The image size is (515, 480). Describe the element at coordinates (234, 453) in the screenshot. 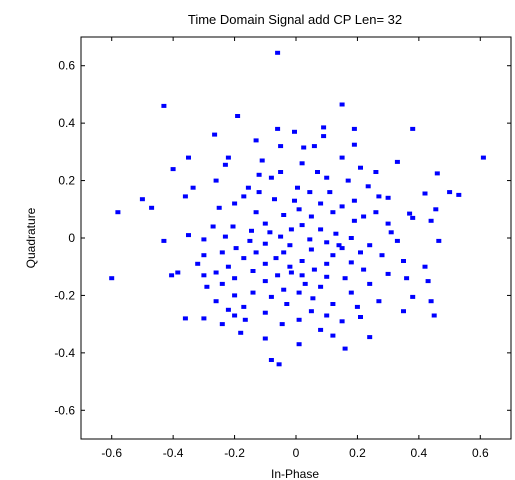

I see `x-tick-label: -0.2` at that location.